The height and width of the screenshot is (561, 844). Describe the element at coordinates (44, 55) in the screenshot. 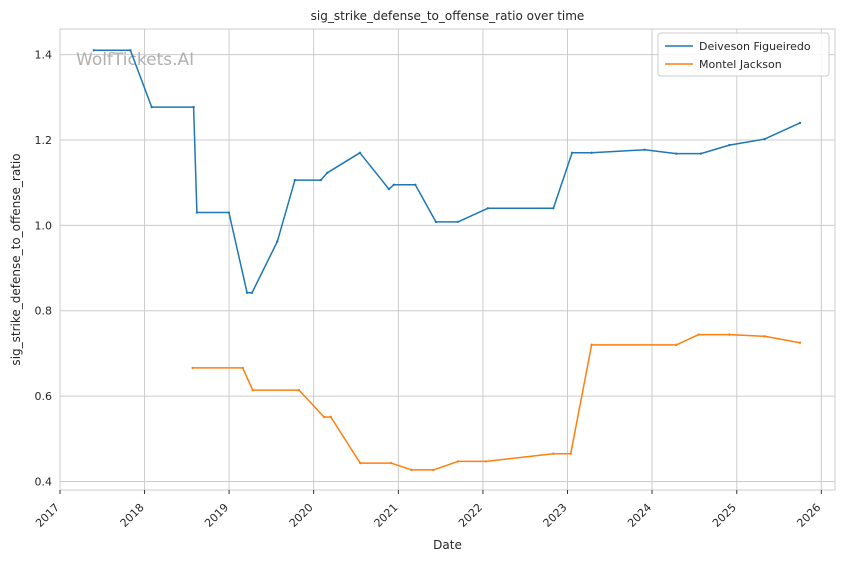

I see `y-tick-label: 1.4` at that location.